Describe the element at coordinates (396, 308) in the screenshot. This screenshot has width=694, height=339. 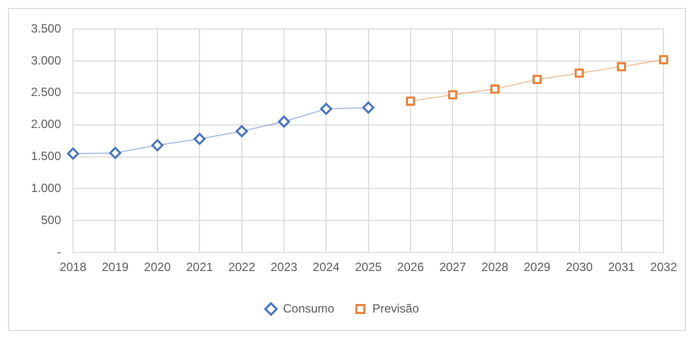
I see `legend-label: Previsão` at that location.